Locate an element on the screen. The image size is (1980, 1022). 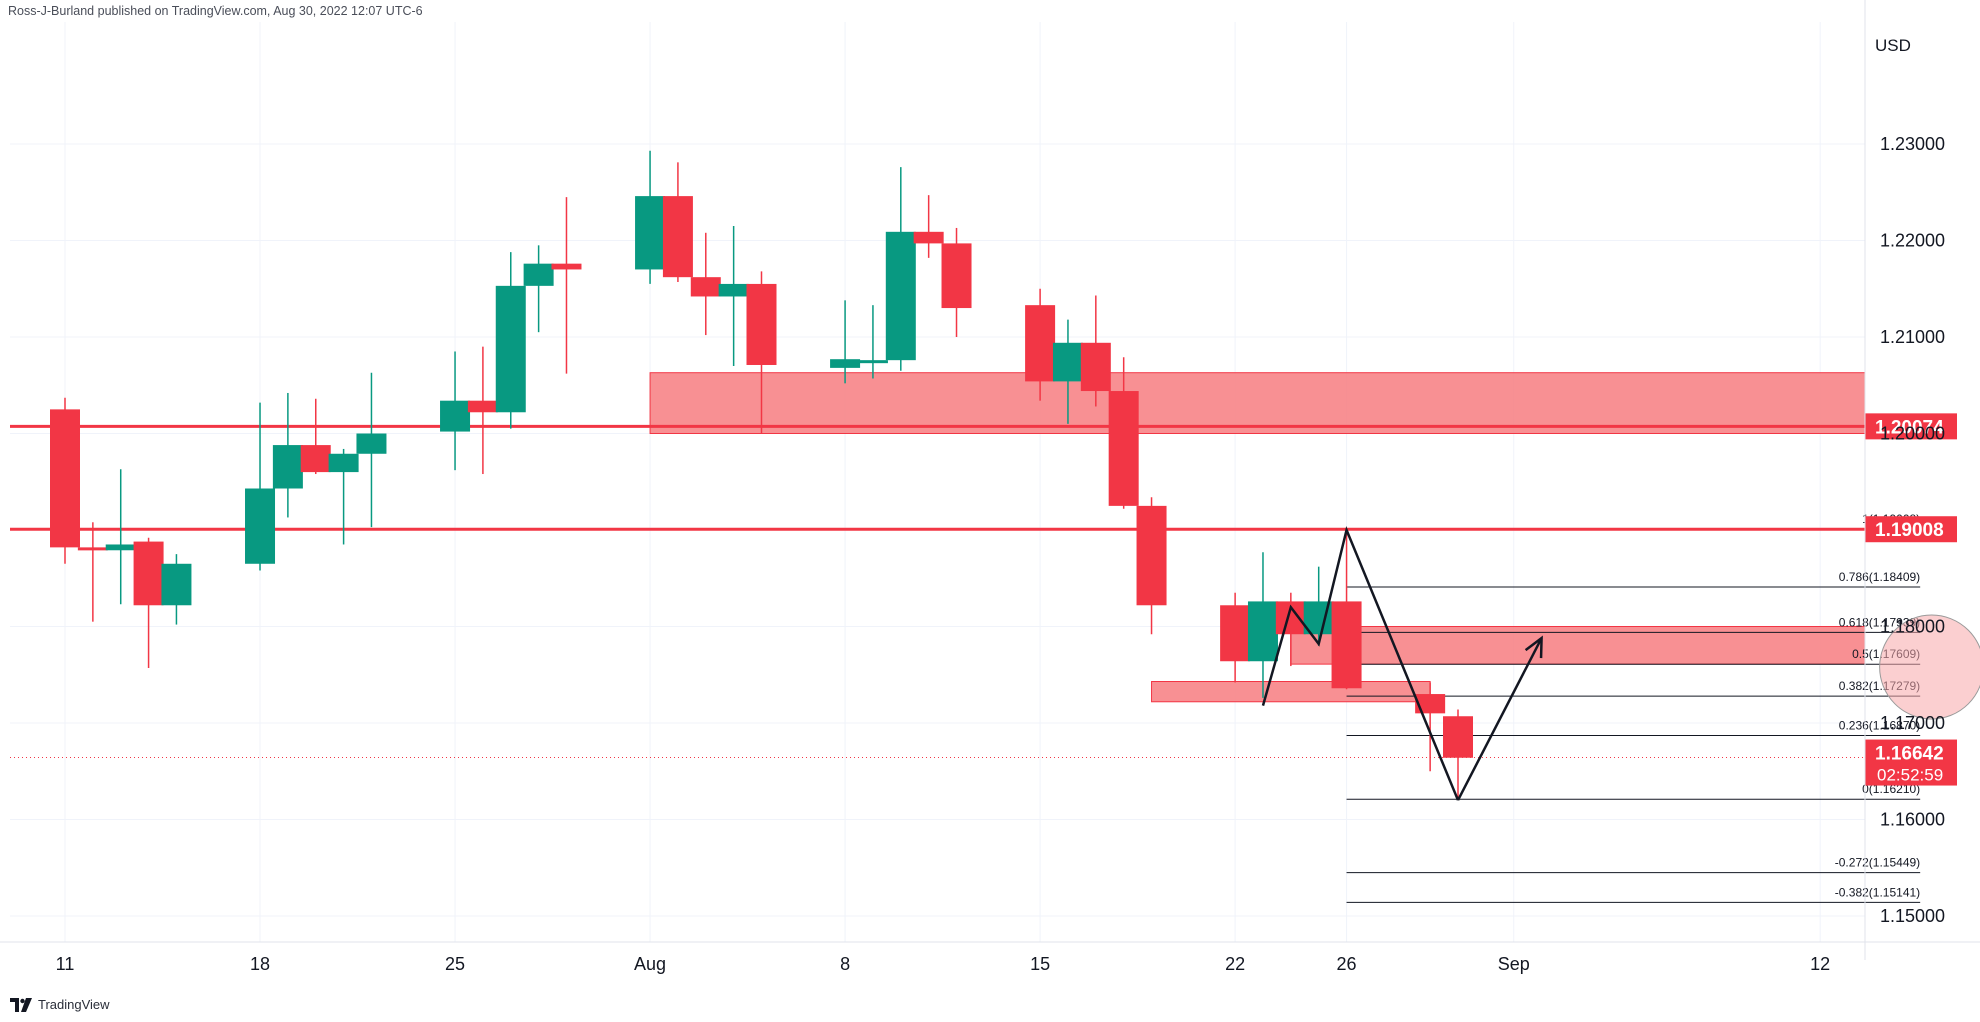
price-axis-level-label: 1.20074 is located at coordinates (1909, 427).